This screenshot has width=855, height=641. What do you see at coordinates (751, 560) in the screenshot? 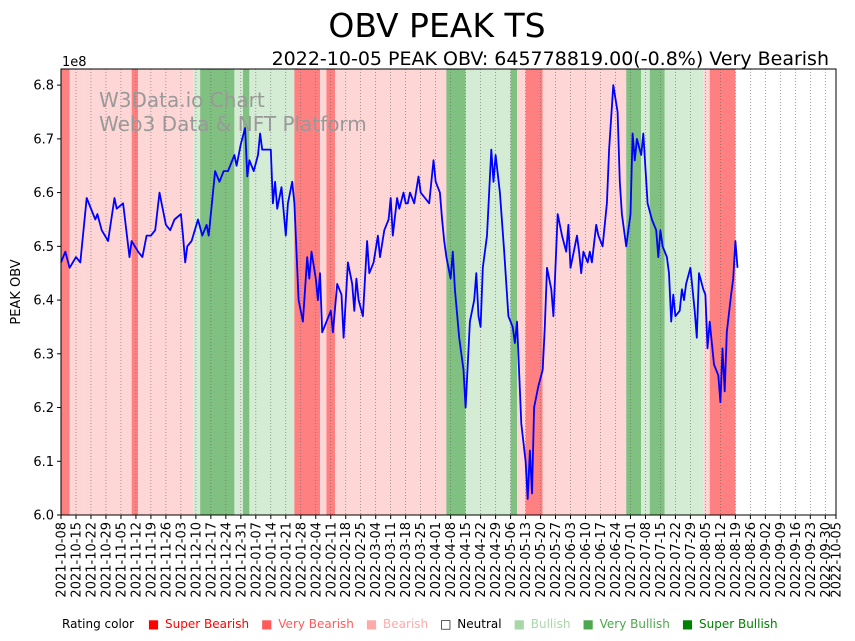
I see `x-tick-label: 2022-08-26` at bounding box center [751, 560].